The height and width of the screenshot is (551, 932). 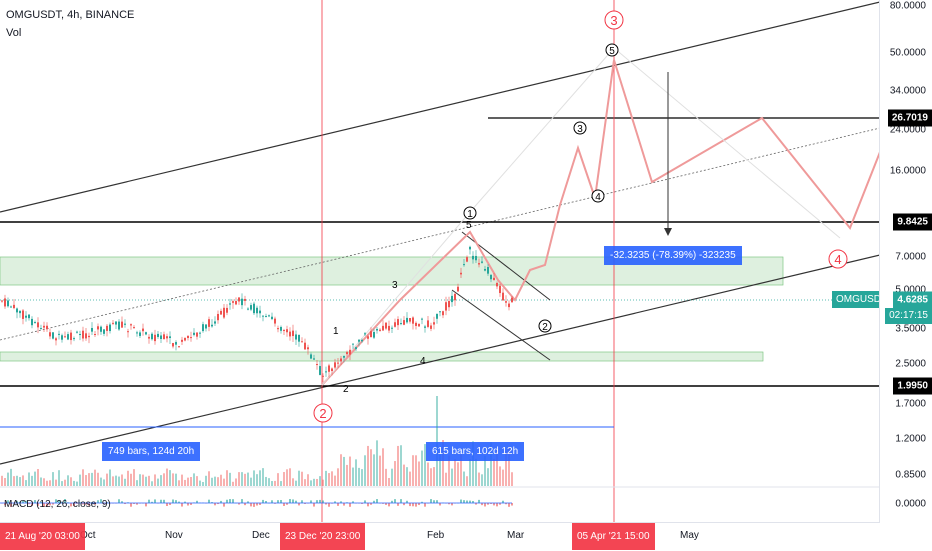 What do you see at coordinates (910, 439) in the screenshot?
I see `tick-label: 1.2000` at bounding box center [910, 439].